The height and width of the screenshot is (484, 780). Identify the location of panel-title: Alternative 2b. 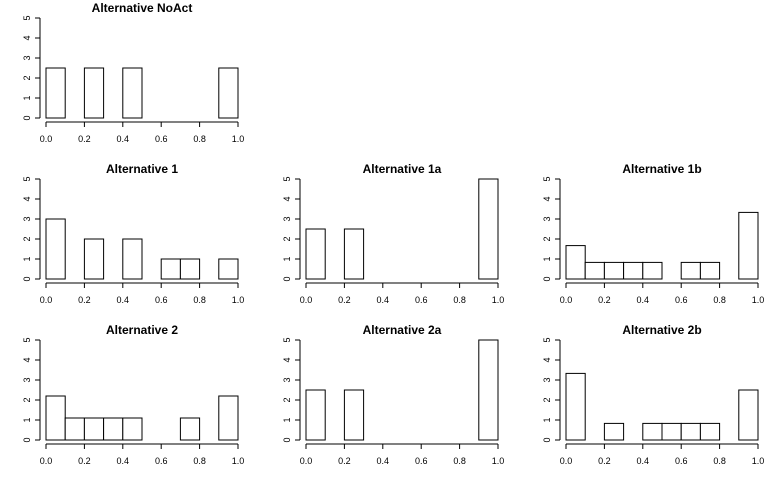
(661, 330).